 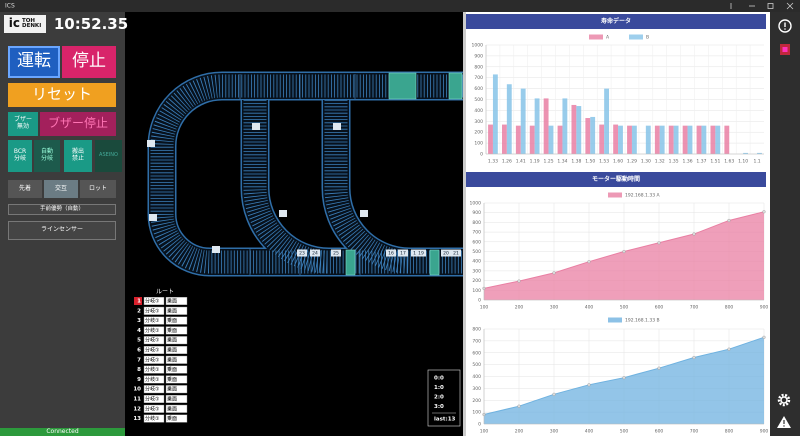 What do you see at coordinates (78, 156) in the screenshot?
I see `carry-out-button: 搬出 禁止` at bounding box center [78, 156].